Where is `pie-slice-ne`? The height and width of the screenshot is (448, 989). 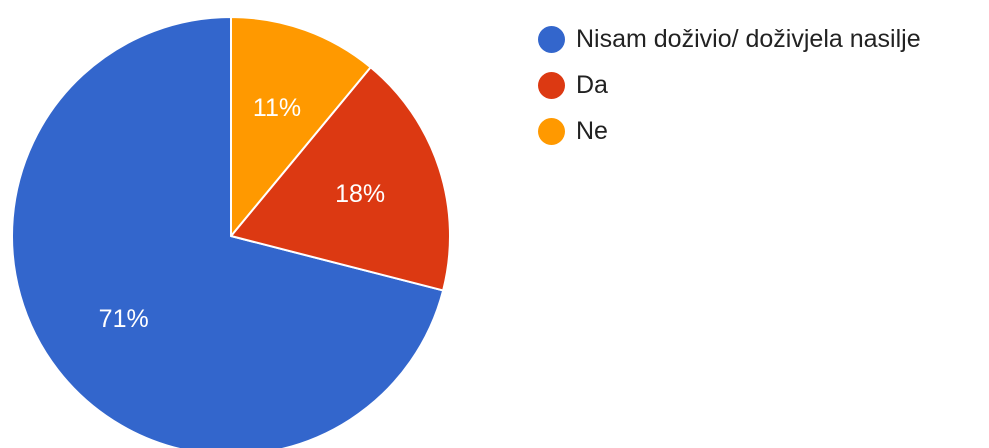
pie-slice-ne is located at coordinates (301, 126).